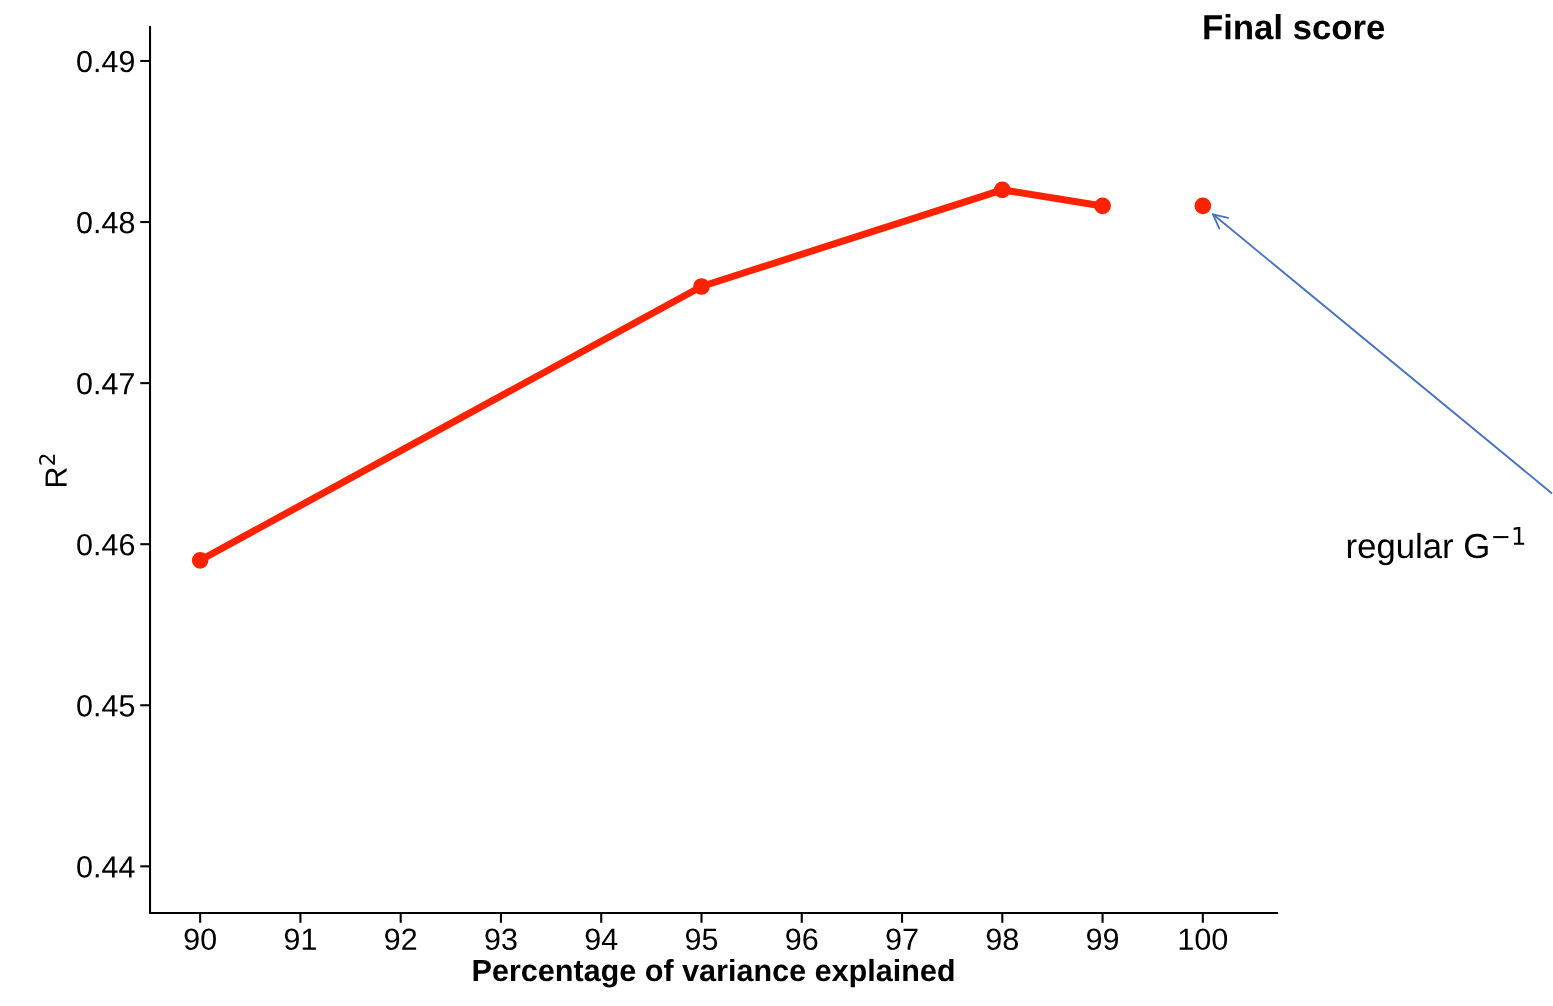  I want to click on x-tick-label: 96, so click(802, 939).